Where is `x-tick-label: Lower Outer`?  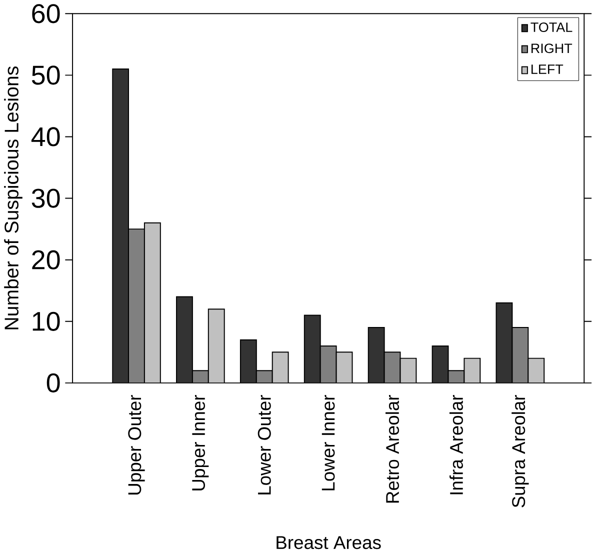
x-tick-label: Lower Outer is located at coordinates (264, 444).